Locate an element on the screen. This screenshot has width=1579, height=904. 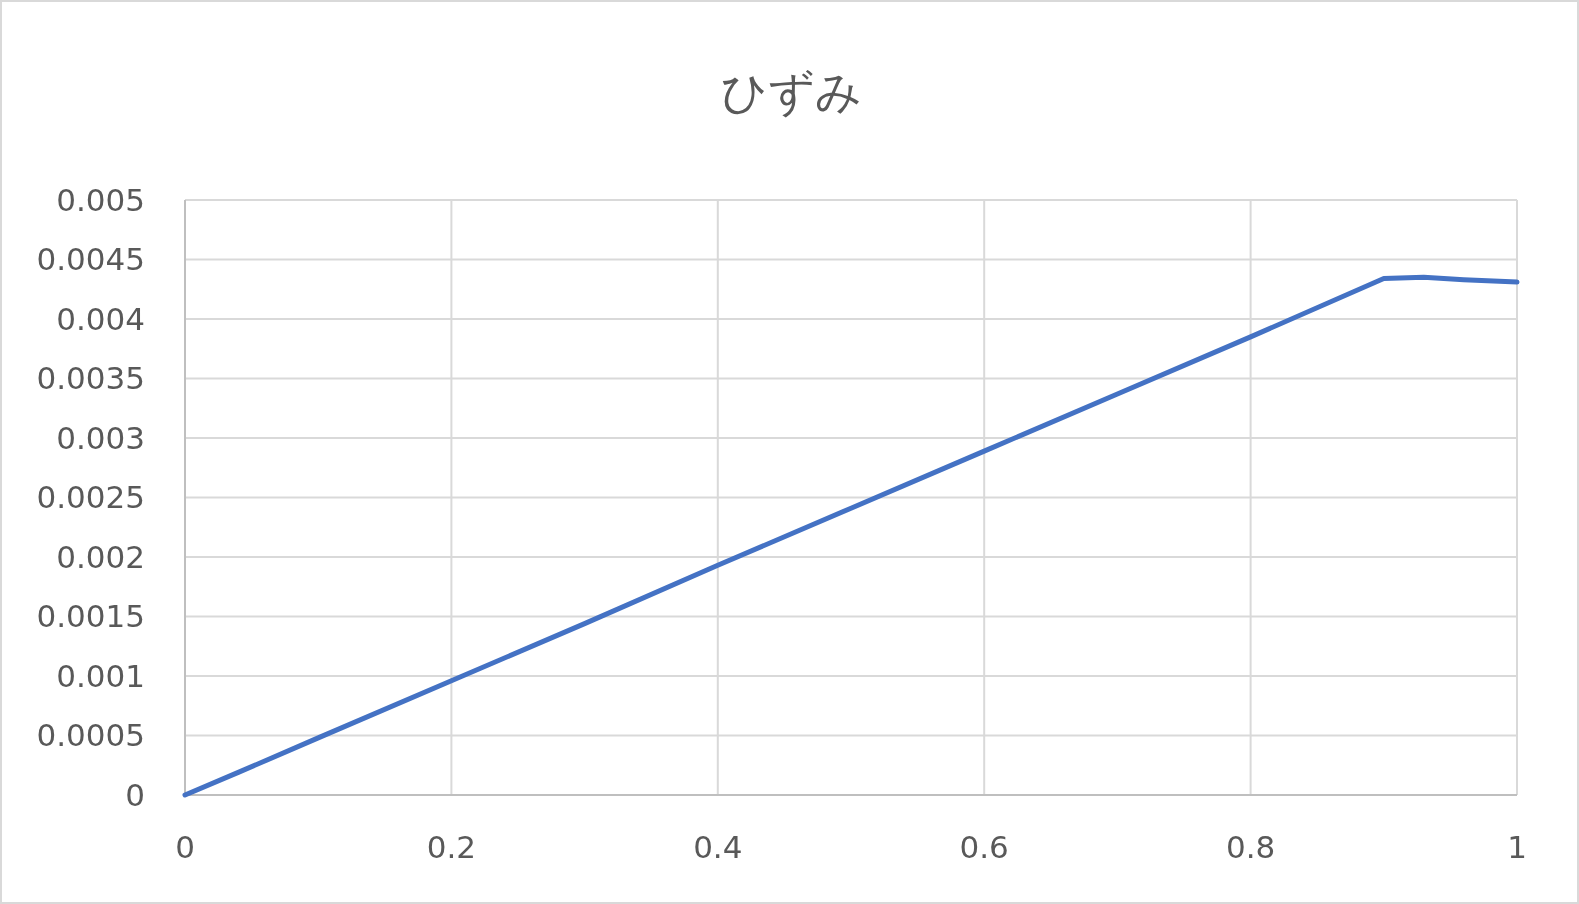
y-tick-label: 0.0035 is located at coordinates (90, 378).